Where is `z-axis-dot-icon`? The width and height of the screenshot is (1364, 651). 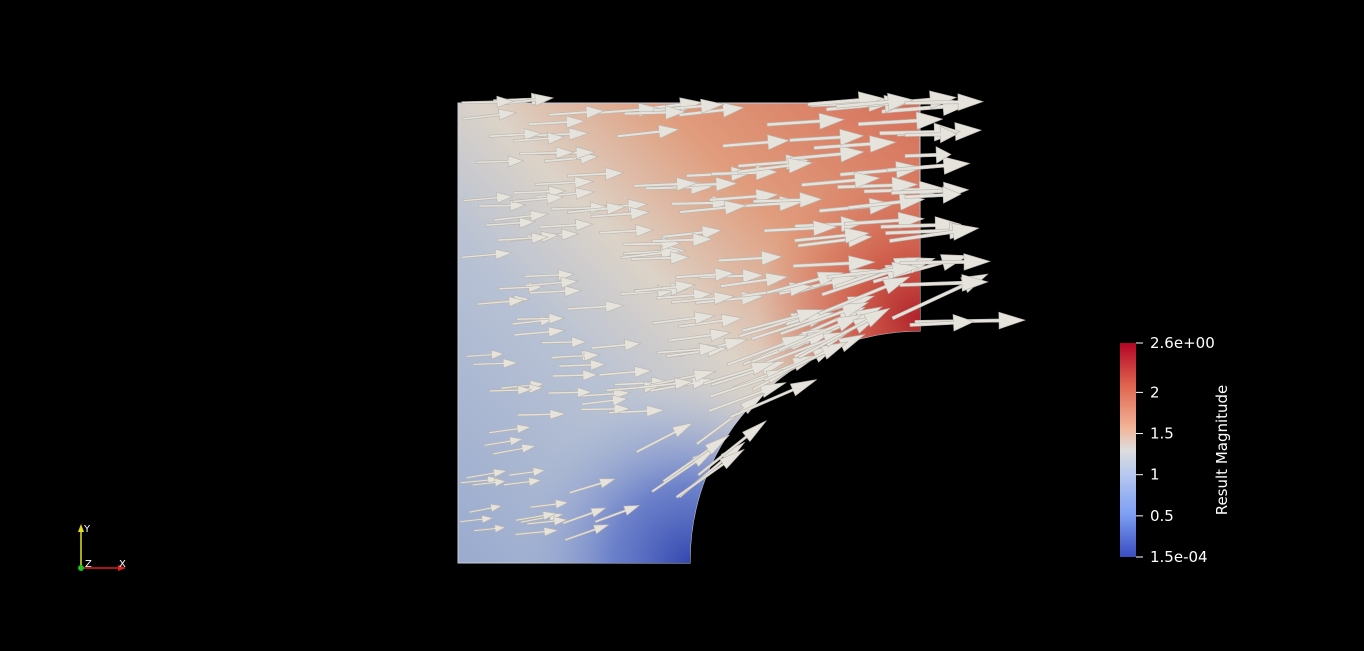
z-axis-dot-icon is located at coordinates (81, 568).